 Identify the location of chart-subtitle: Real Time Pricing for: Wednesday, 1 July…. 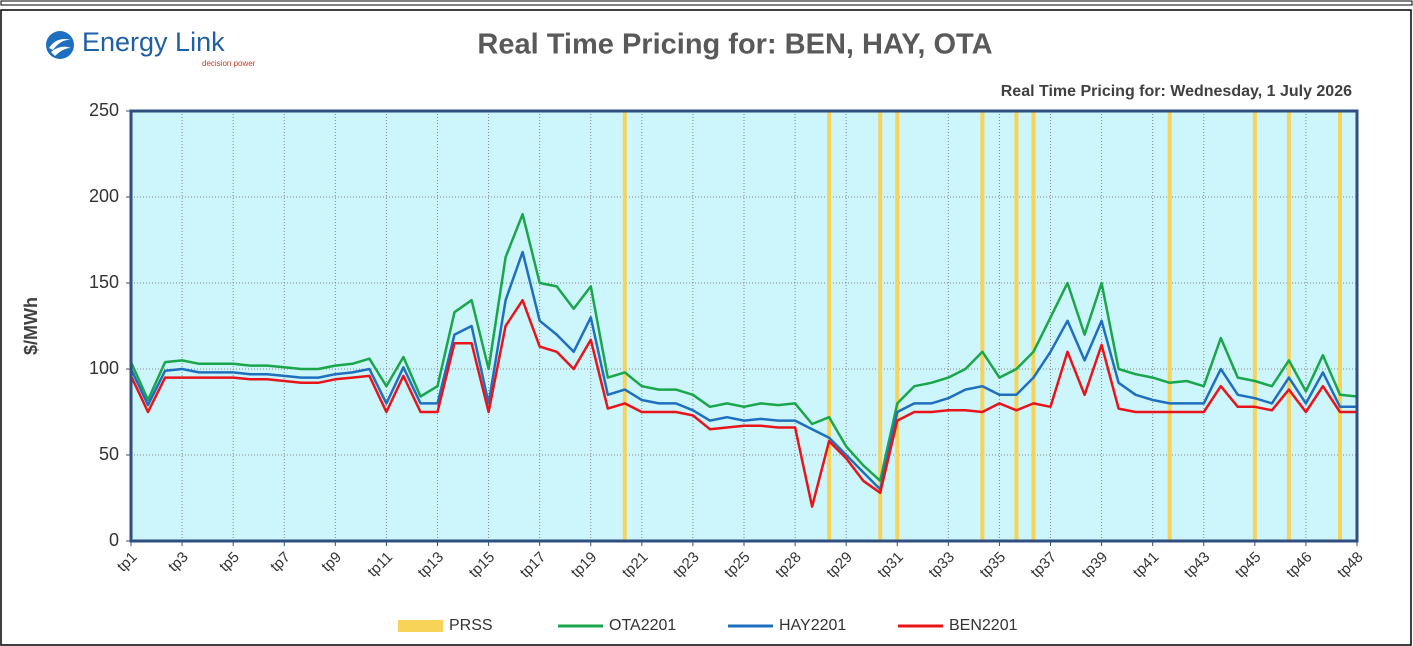
(1176, 91).